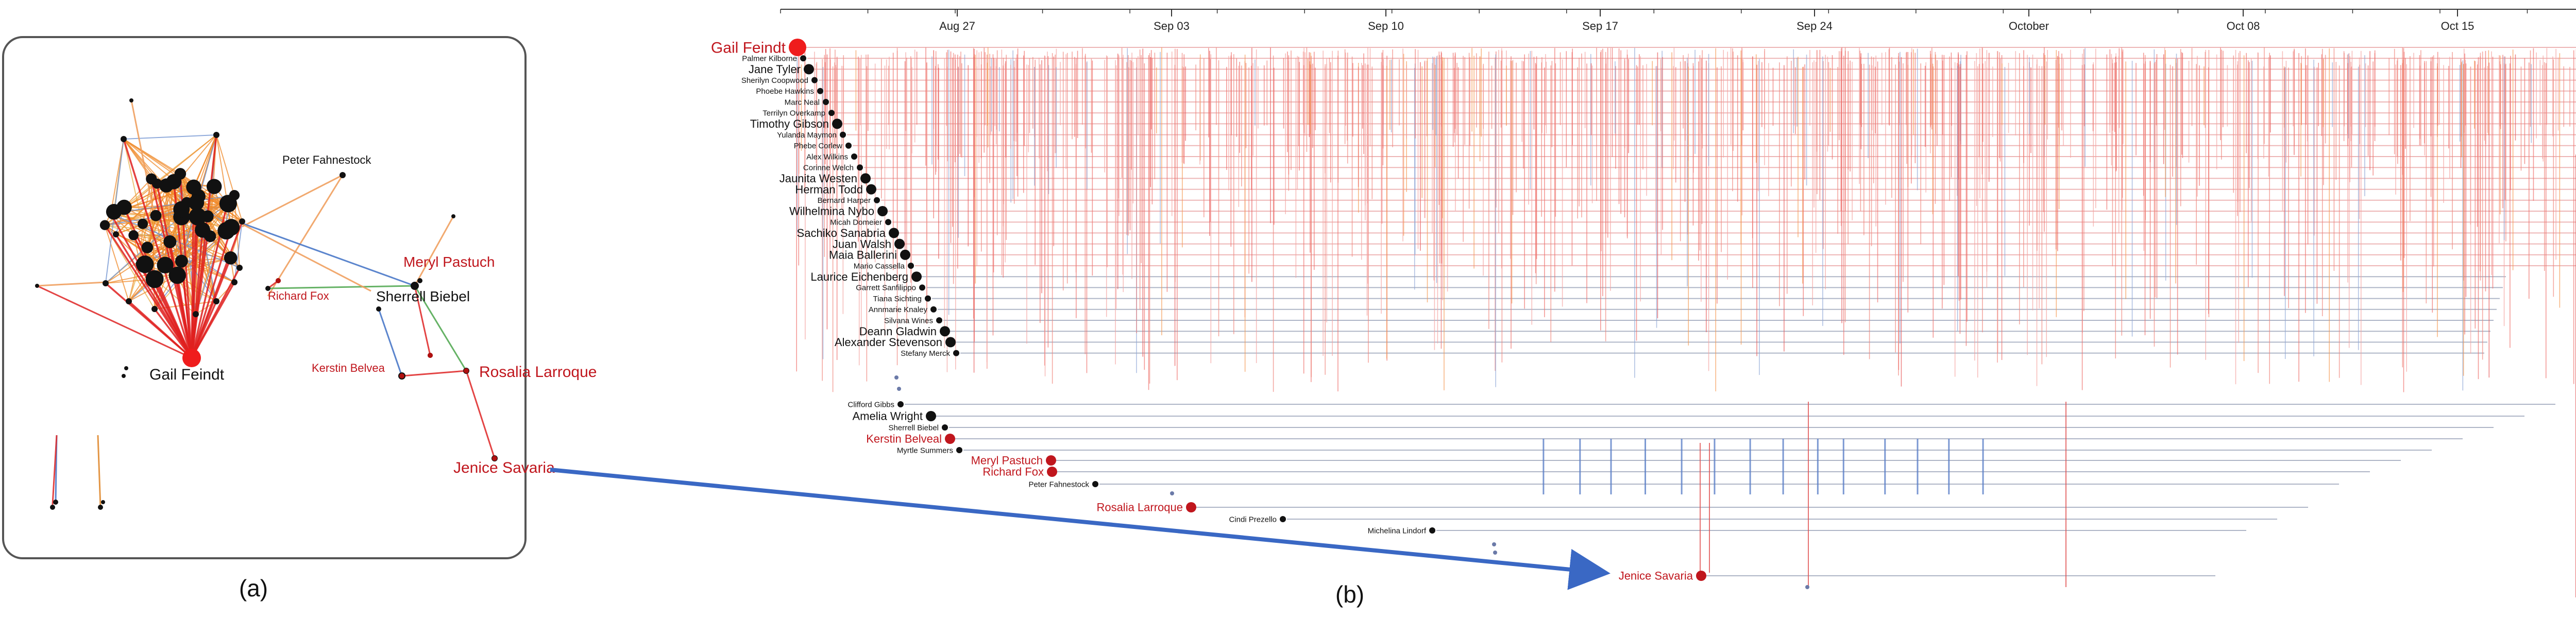 Image resolution: width=2576 pixels, height=618 pixels. What do you see at coordinates (889, 342) in the screenshot?
I see `person-name: Alexander Stevenson` at bounding box center [889, 342].